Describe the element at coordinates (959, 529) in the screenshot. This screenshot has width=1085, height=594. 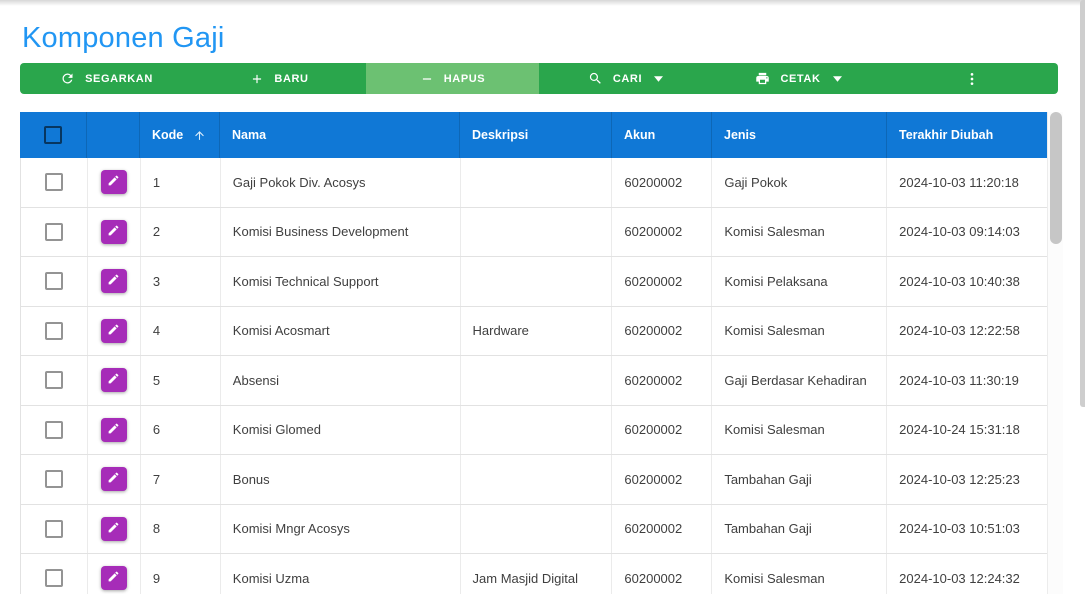
I see `cell-terakhir-diubah: 2024-10-03 10:51:03` at that location.